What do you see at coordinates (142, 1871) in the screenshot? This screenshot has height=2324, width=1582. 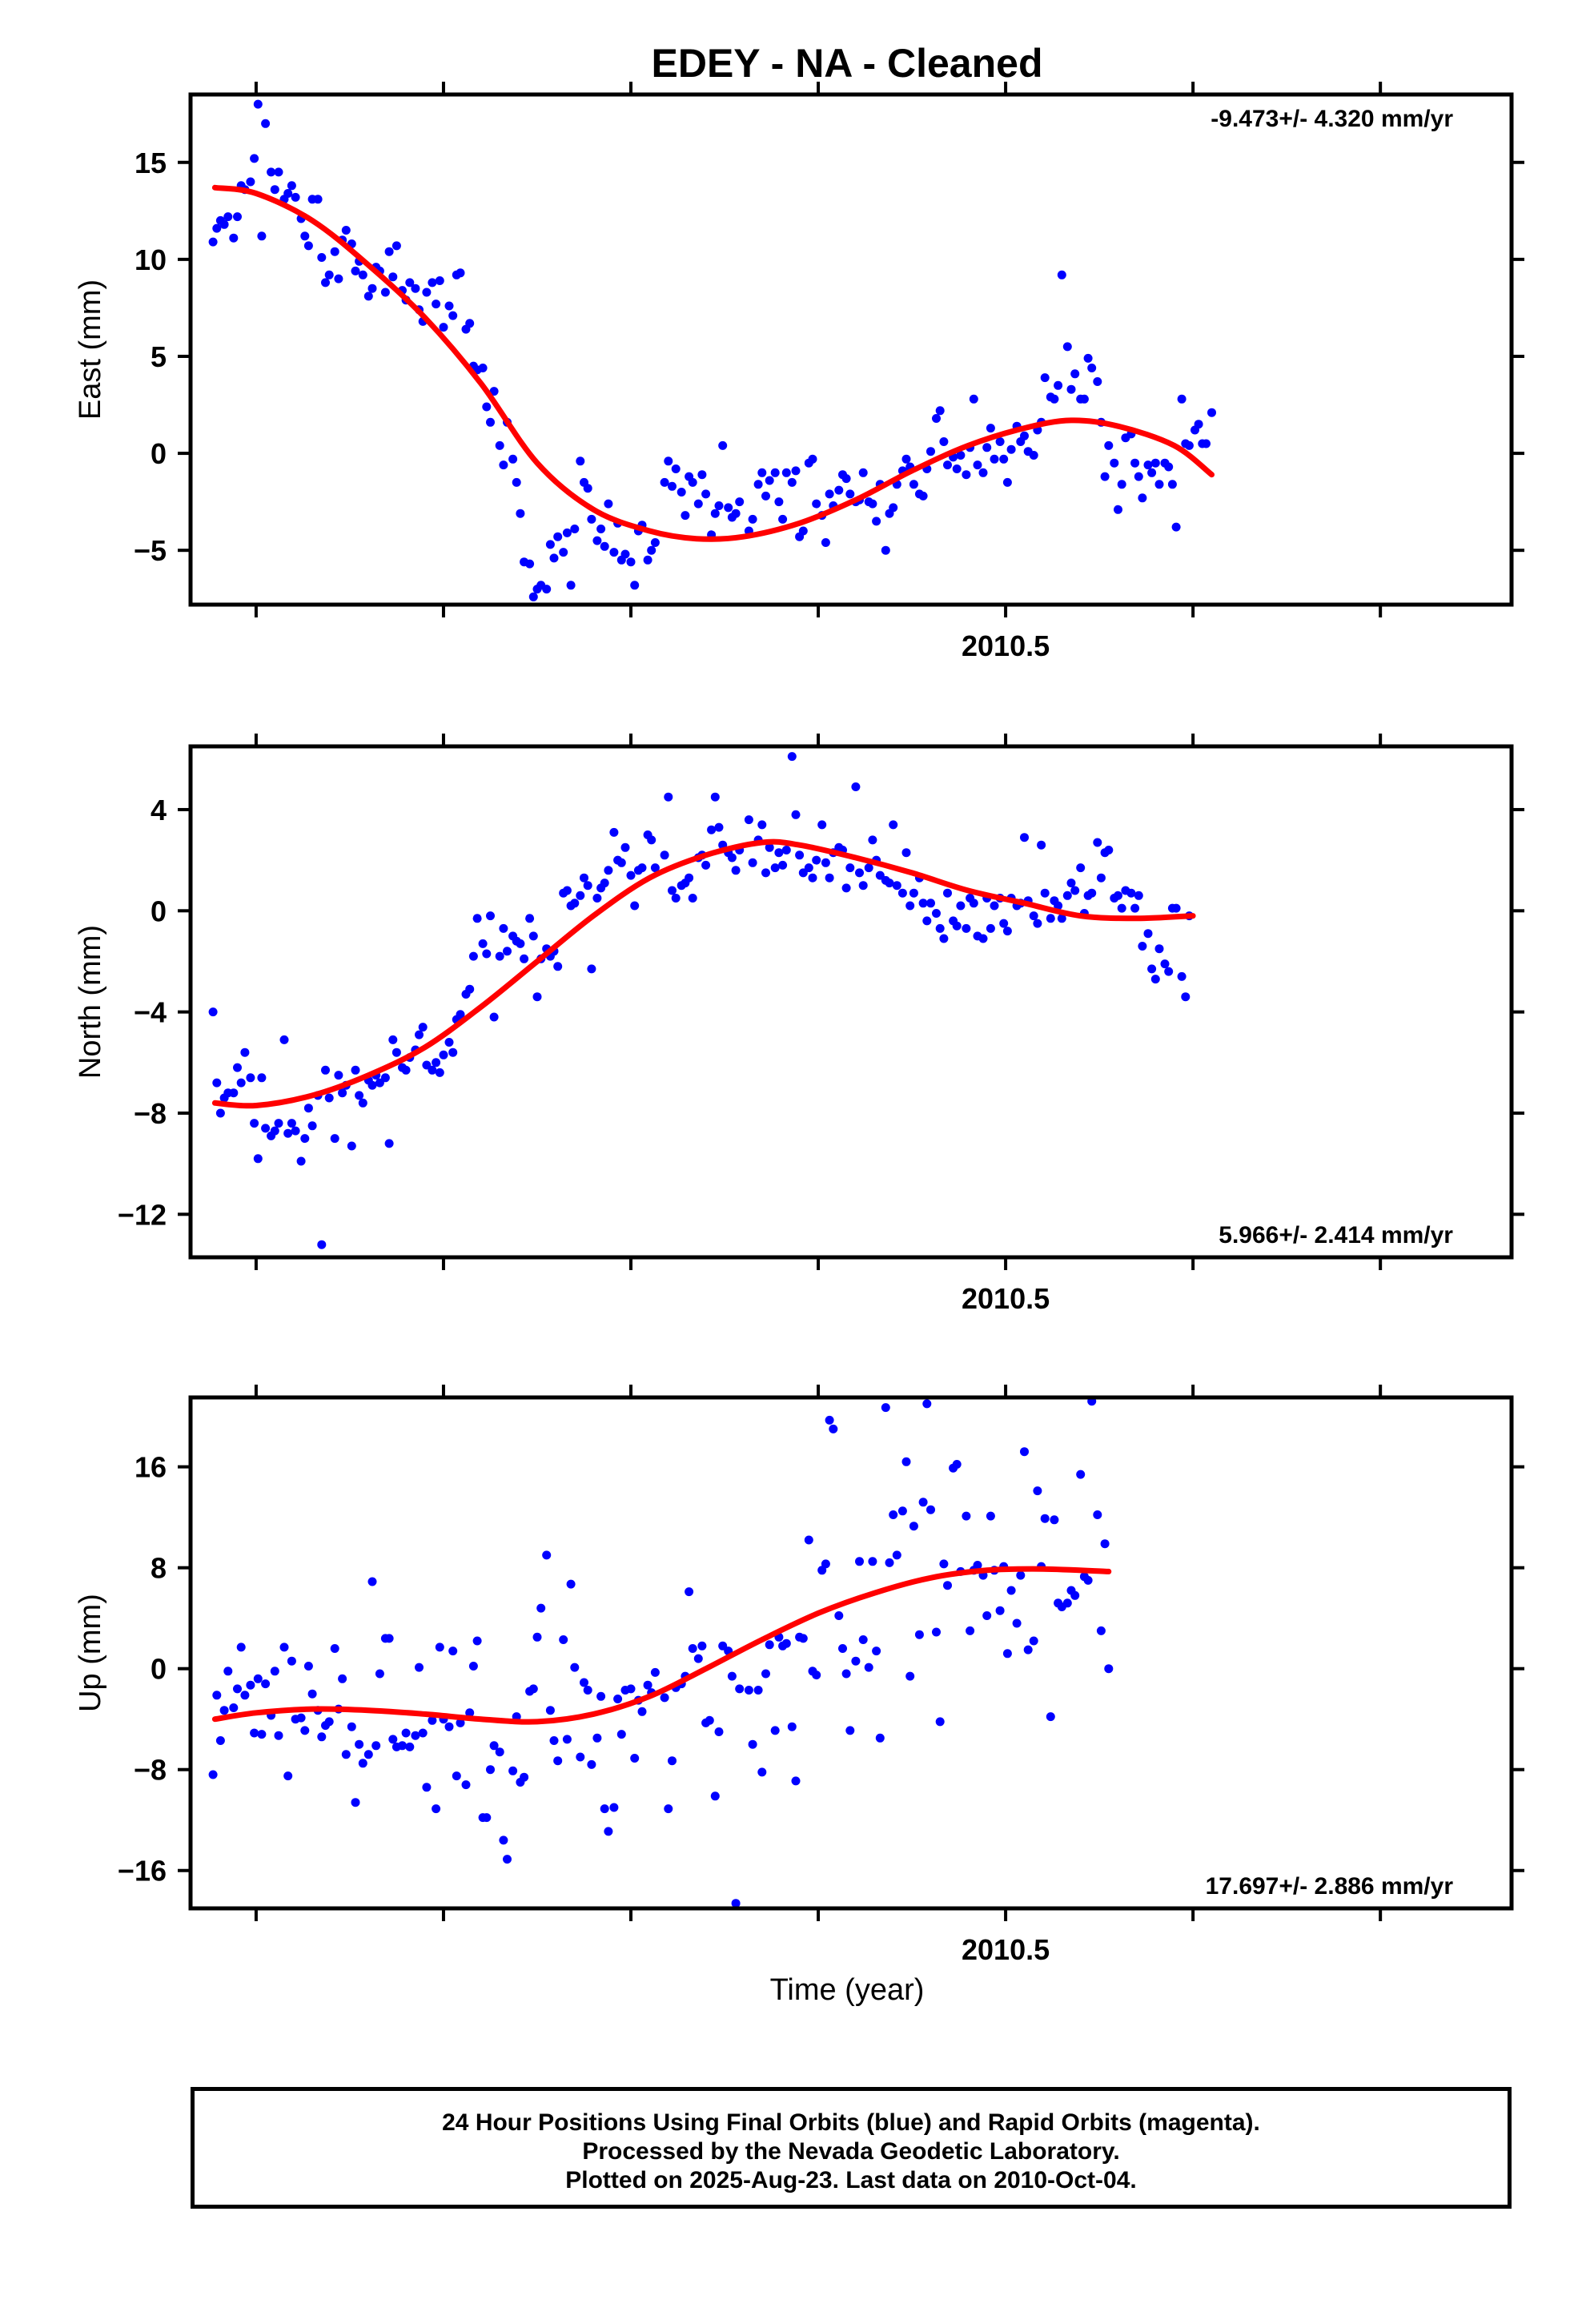 I see `y-tick-label: −16` at bounding box center [142, 1871].